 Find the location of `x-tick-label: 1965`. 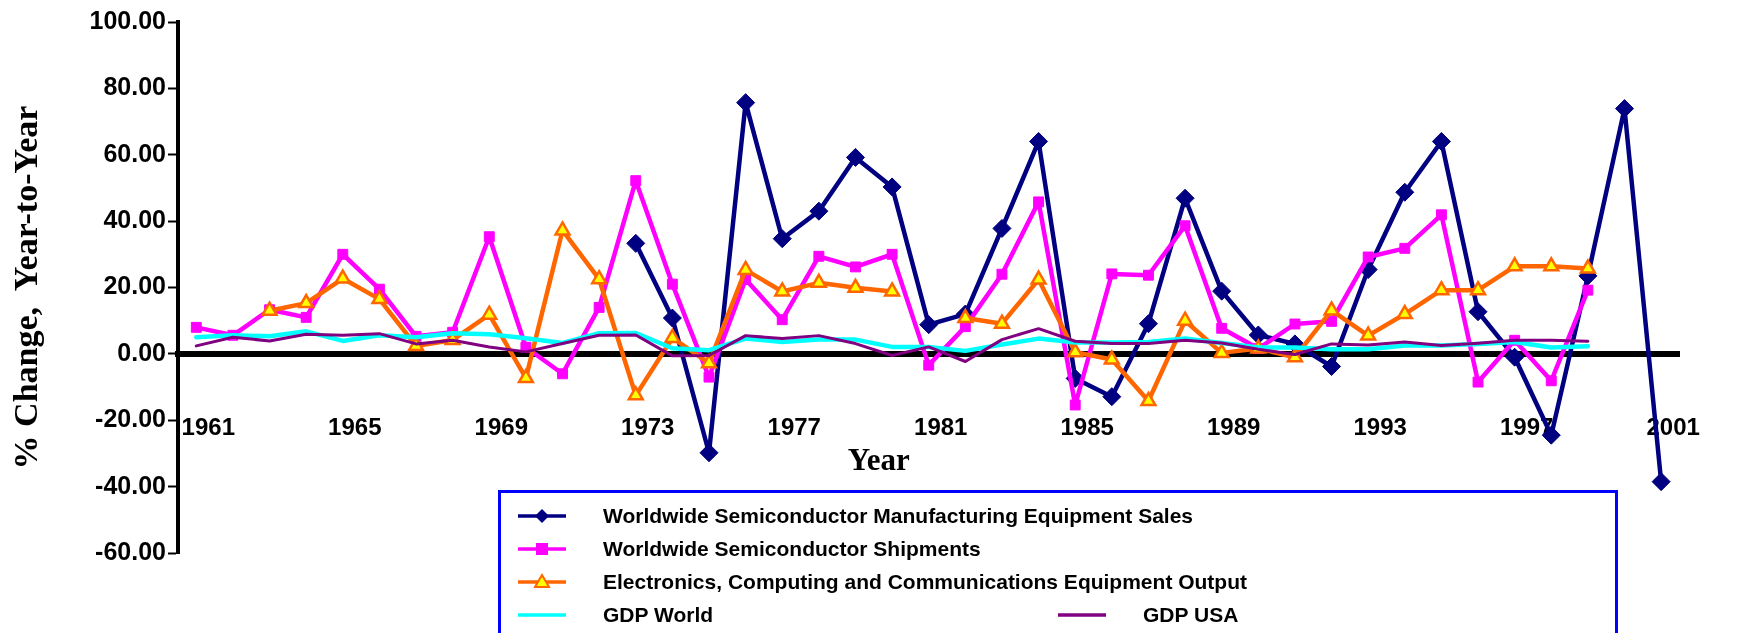

x-tick-label: 1965 is located at coordinates (355, 426).